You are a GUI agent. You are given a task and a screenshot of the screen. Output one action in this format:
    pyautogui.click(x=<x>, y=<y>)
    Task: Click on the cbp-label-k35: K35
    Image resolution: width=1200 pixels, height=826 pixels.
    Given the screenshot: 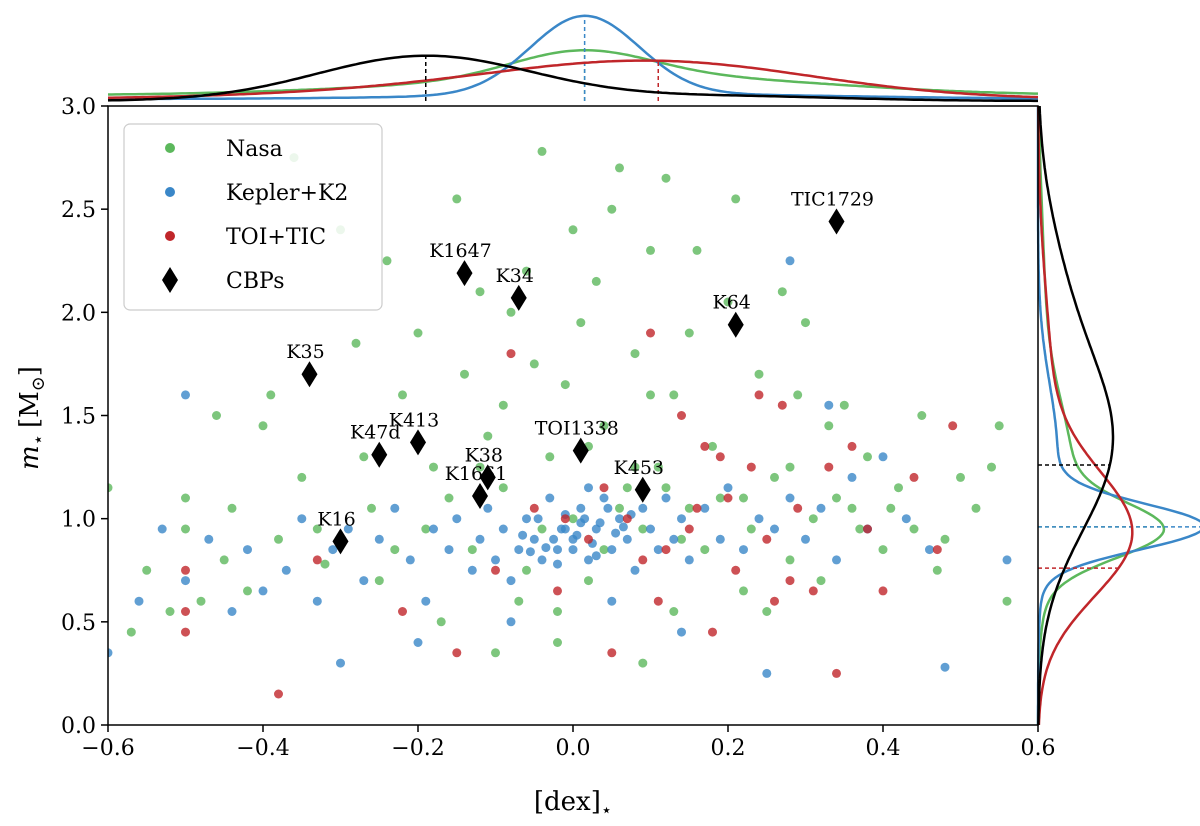 What is the action you would take?
    pyautogui.click(x=305, y=352)
    